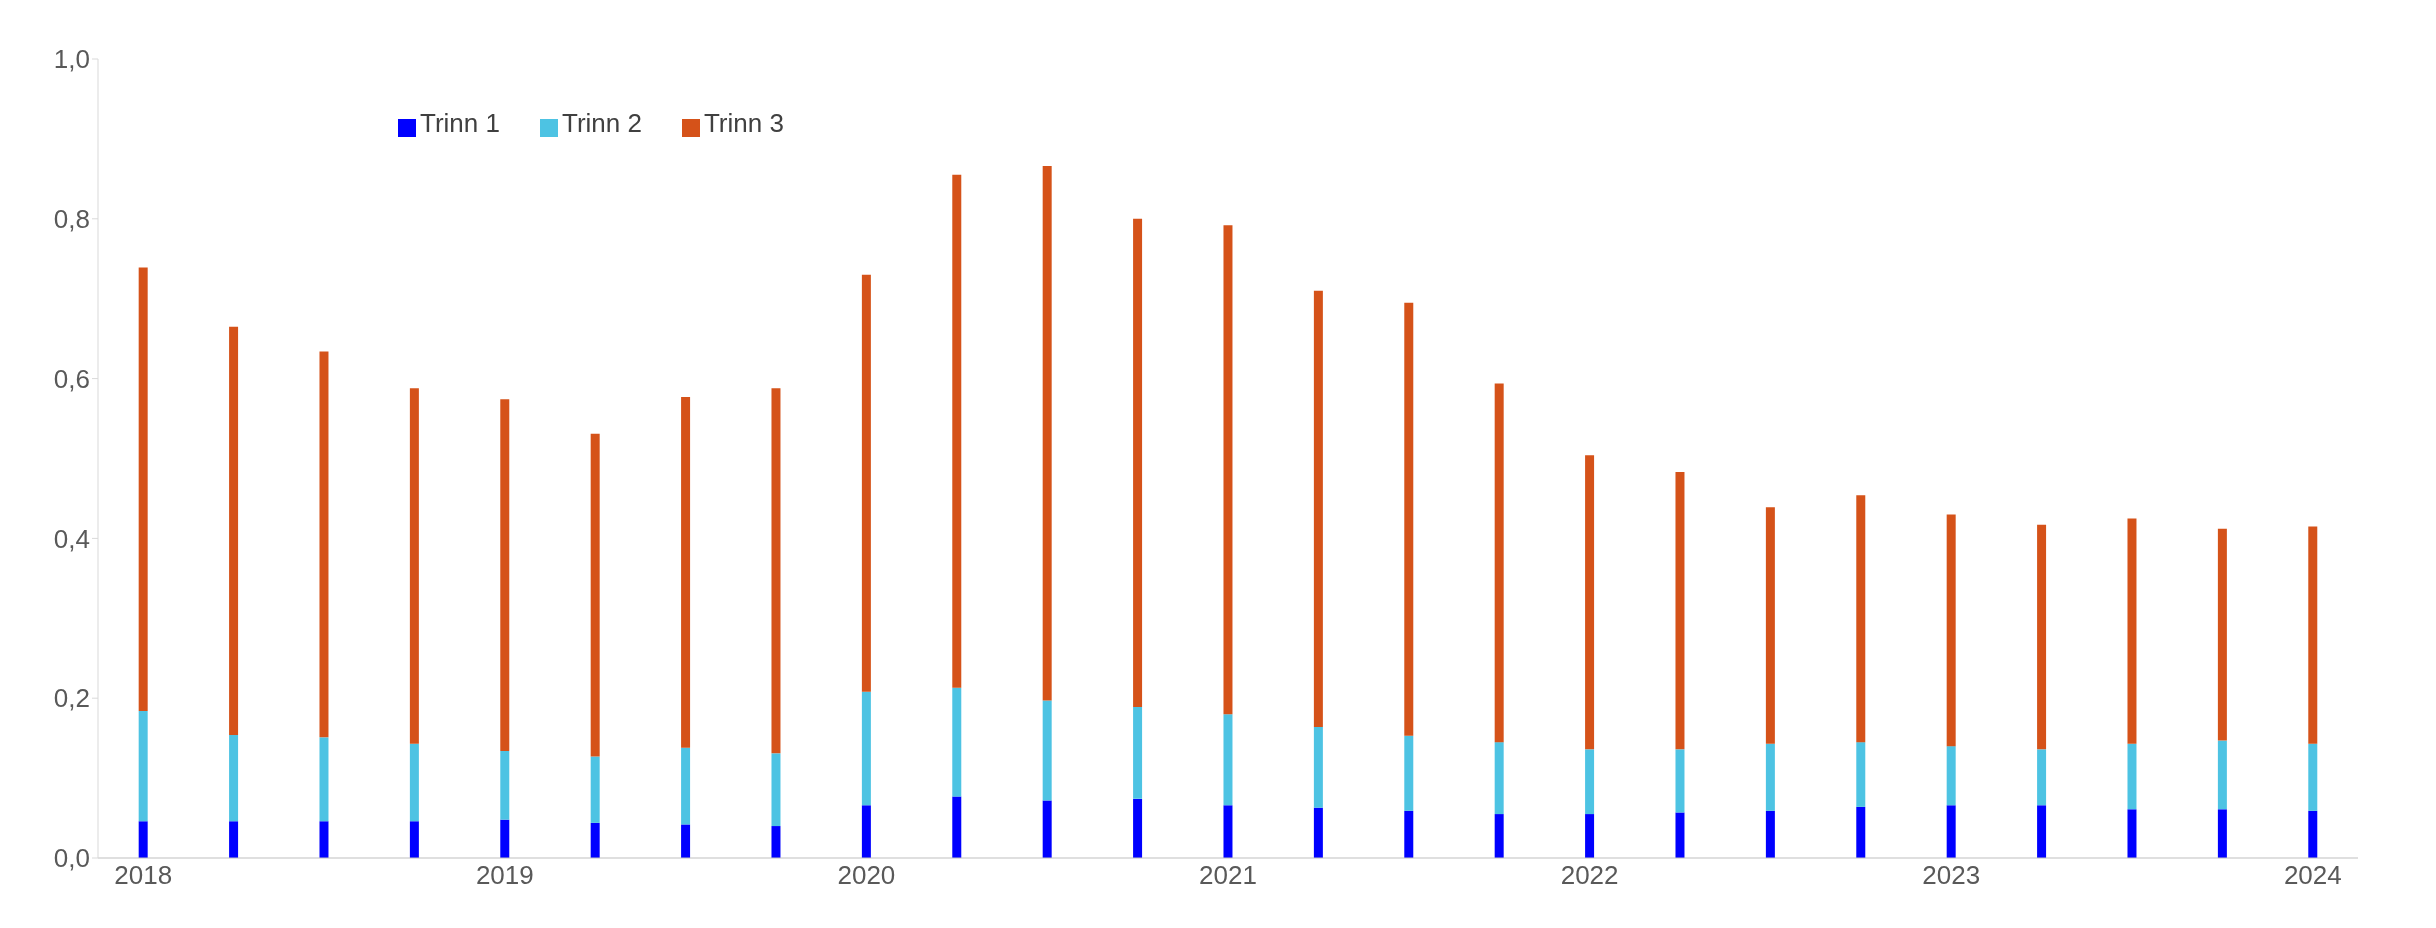  Describe the element at coordinates (1951, 875) in the screenshot. I see `x-tick-label: 2023` at that location.